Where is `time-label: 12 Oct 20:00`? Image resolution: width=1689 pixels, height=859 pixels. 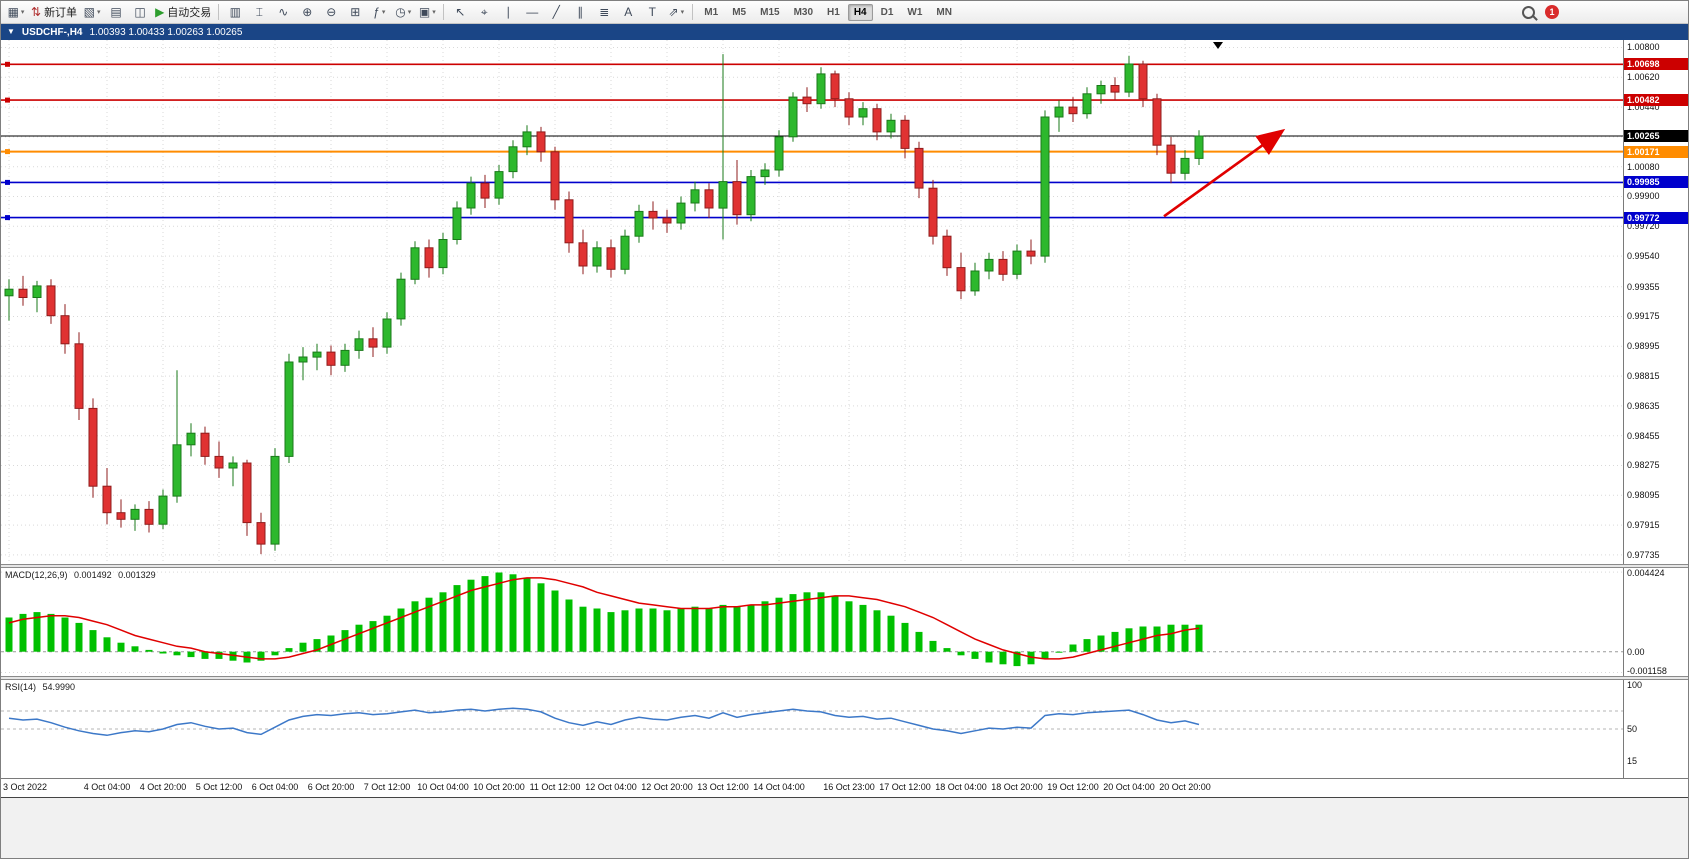
time-label: 12 Oct 20:00 is located at coordinates (667, 787).